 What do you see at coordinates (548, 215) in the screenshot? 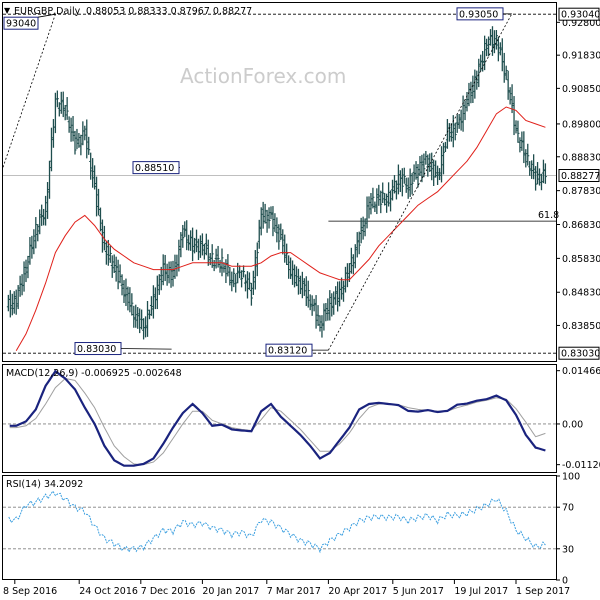
I see `fib-label: 61.8` at bounding box center [548, 215].